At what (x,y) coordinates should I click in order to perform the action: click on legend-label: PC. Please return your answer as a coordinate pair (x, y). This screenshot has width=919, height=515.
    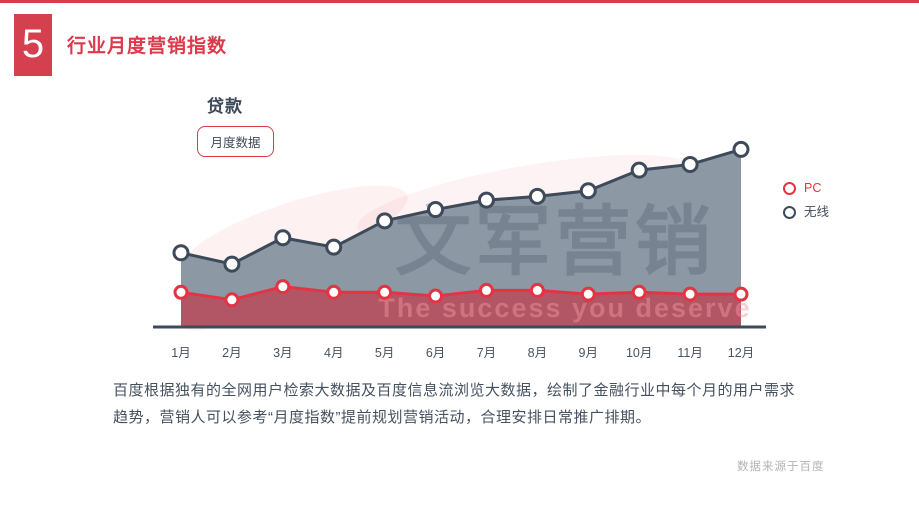
    Looking at the image, I should click on (813, 188).